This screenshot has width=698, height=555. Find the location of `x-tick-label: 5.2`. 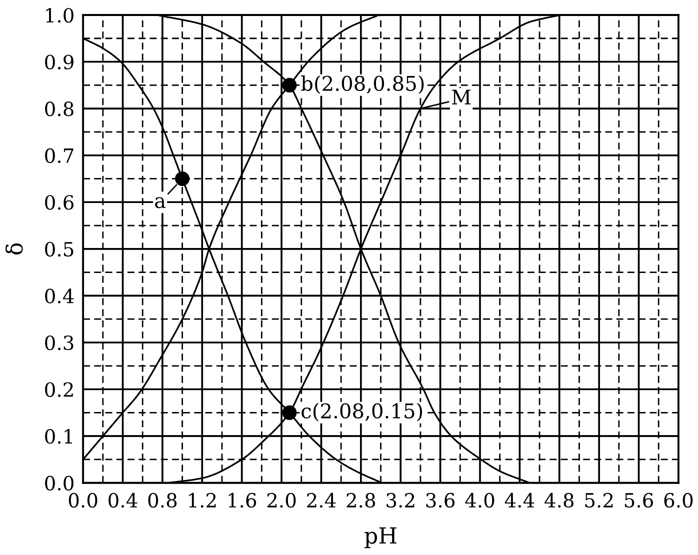

x-tick-label: 5.2 is located at coordinates (599, 500).